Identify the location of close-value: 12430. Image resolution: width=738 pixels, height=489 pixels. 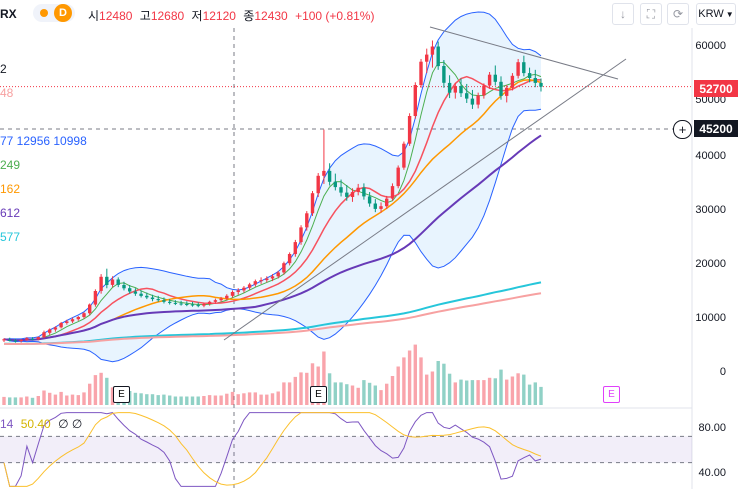
(271, 16).